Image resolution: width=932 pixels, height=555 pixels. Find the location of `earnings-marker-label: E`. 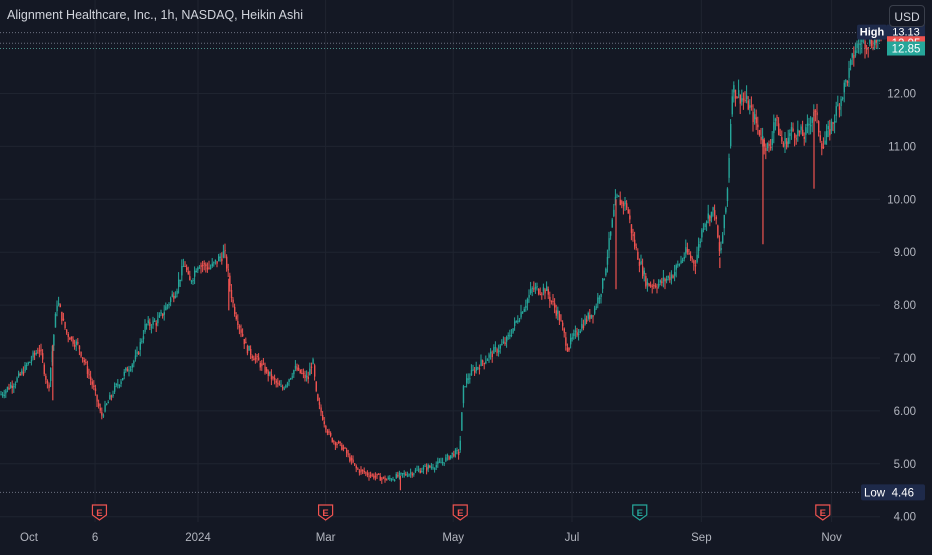

earnings-marker-label: E is located at coordinates (640, 513).